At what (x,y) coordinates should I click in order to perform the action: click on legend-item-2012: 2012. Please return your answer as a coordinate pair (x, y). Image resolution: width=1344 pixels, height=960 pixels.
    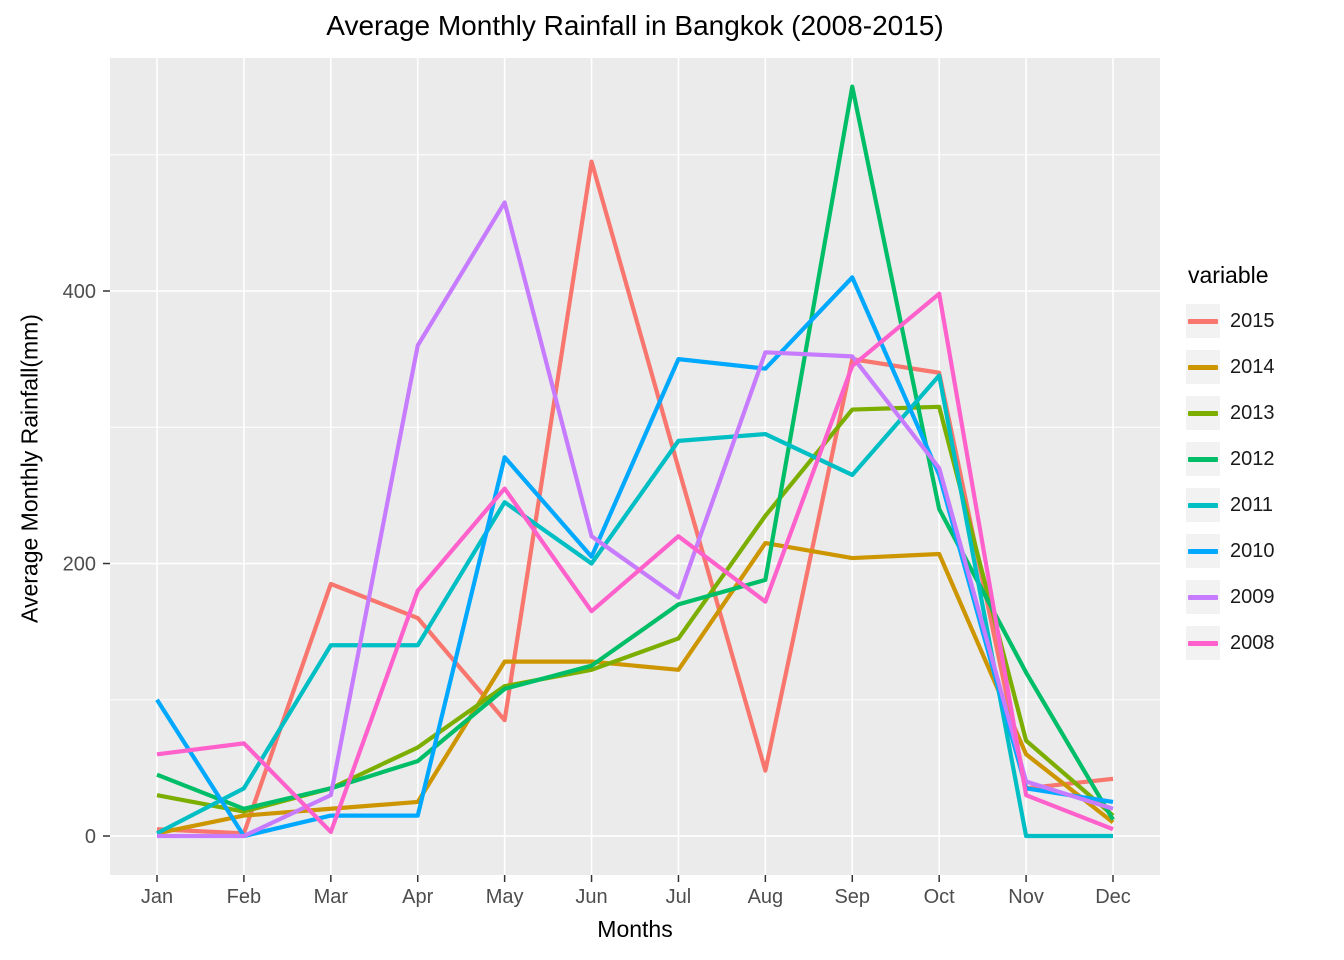
    Looking at the image, I should click on (1230, 459).